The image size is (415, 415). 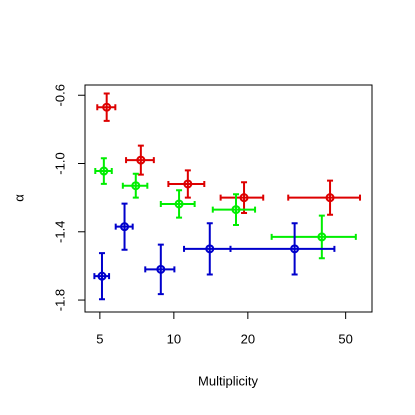 I want to click on x-axis-label: Multiplicity, so click(x=228, y=380).